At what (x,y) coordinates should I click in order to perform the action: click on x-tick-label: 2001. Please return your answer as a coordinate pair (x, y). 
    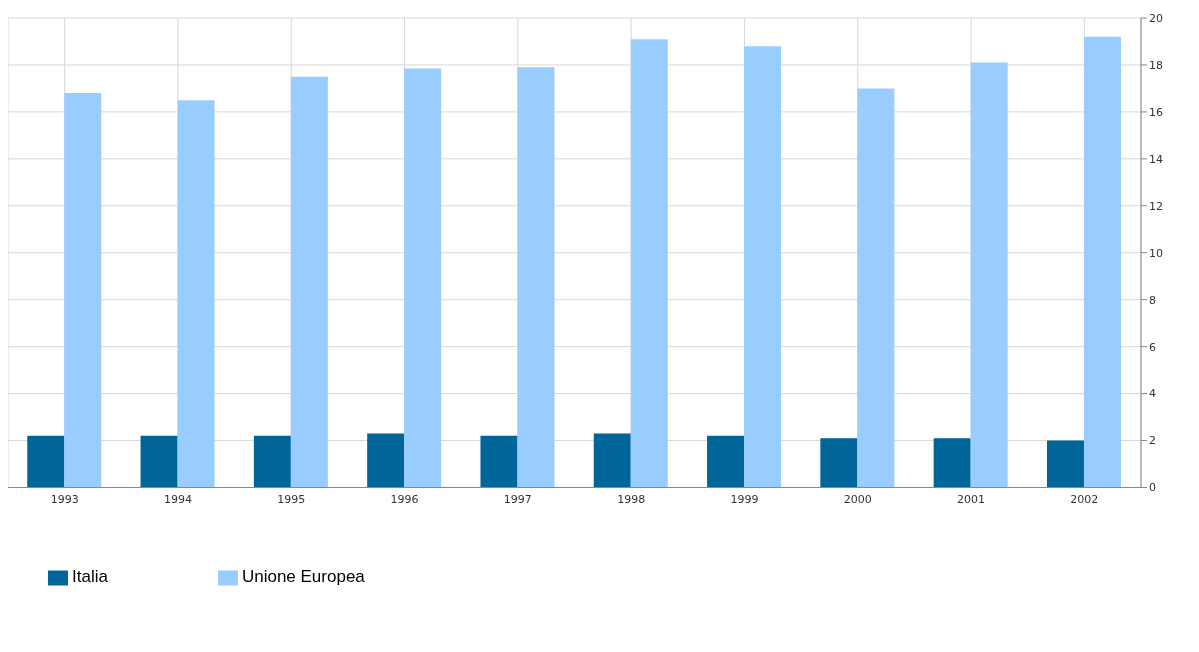
    Looking at the image, I should click on (971, 500).